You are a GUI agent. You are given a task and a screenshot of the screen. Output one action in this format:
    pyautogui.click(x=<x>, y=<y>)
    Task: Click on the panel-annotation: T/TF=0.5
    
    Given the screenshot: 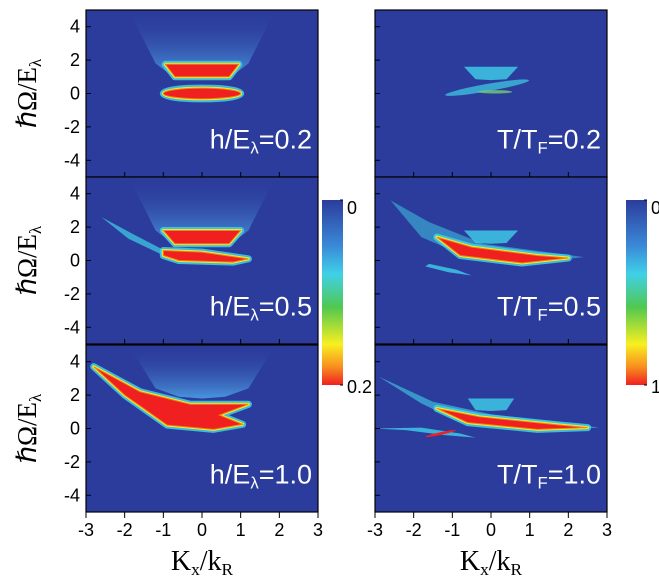 What is the action you would take?
    pyautogui.click(x=549, y=308)
    